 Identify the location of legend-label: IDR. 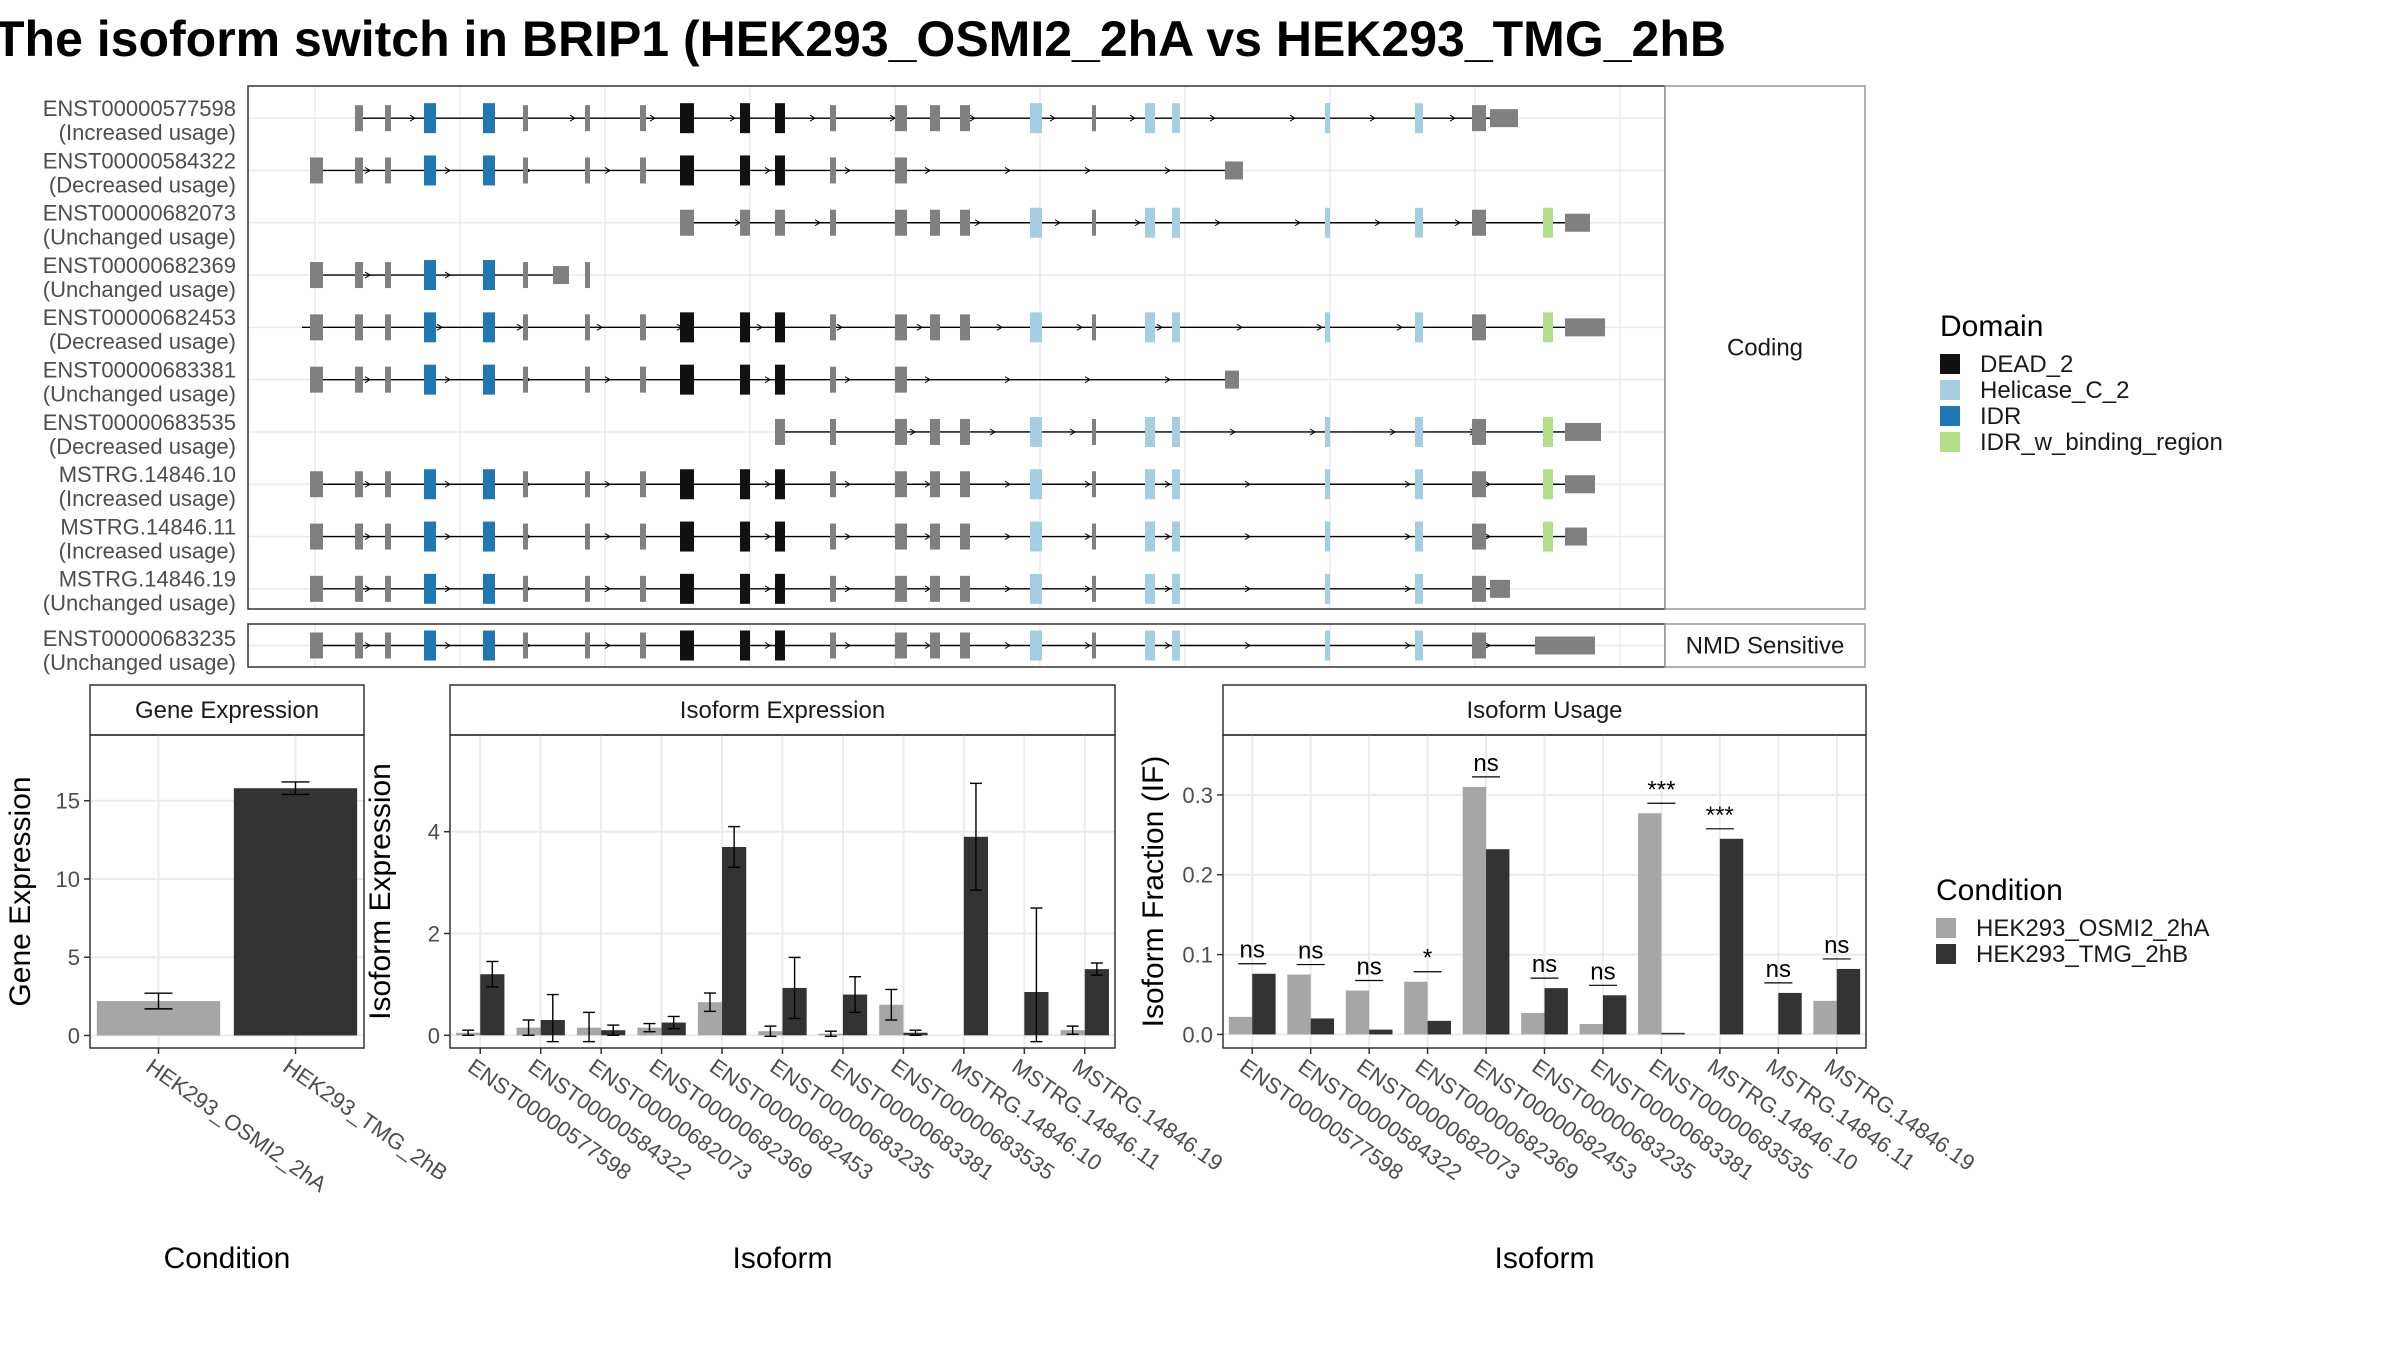
(2000, 416).